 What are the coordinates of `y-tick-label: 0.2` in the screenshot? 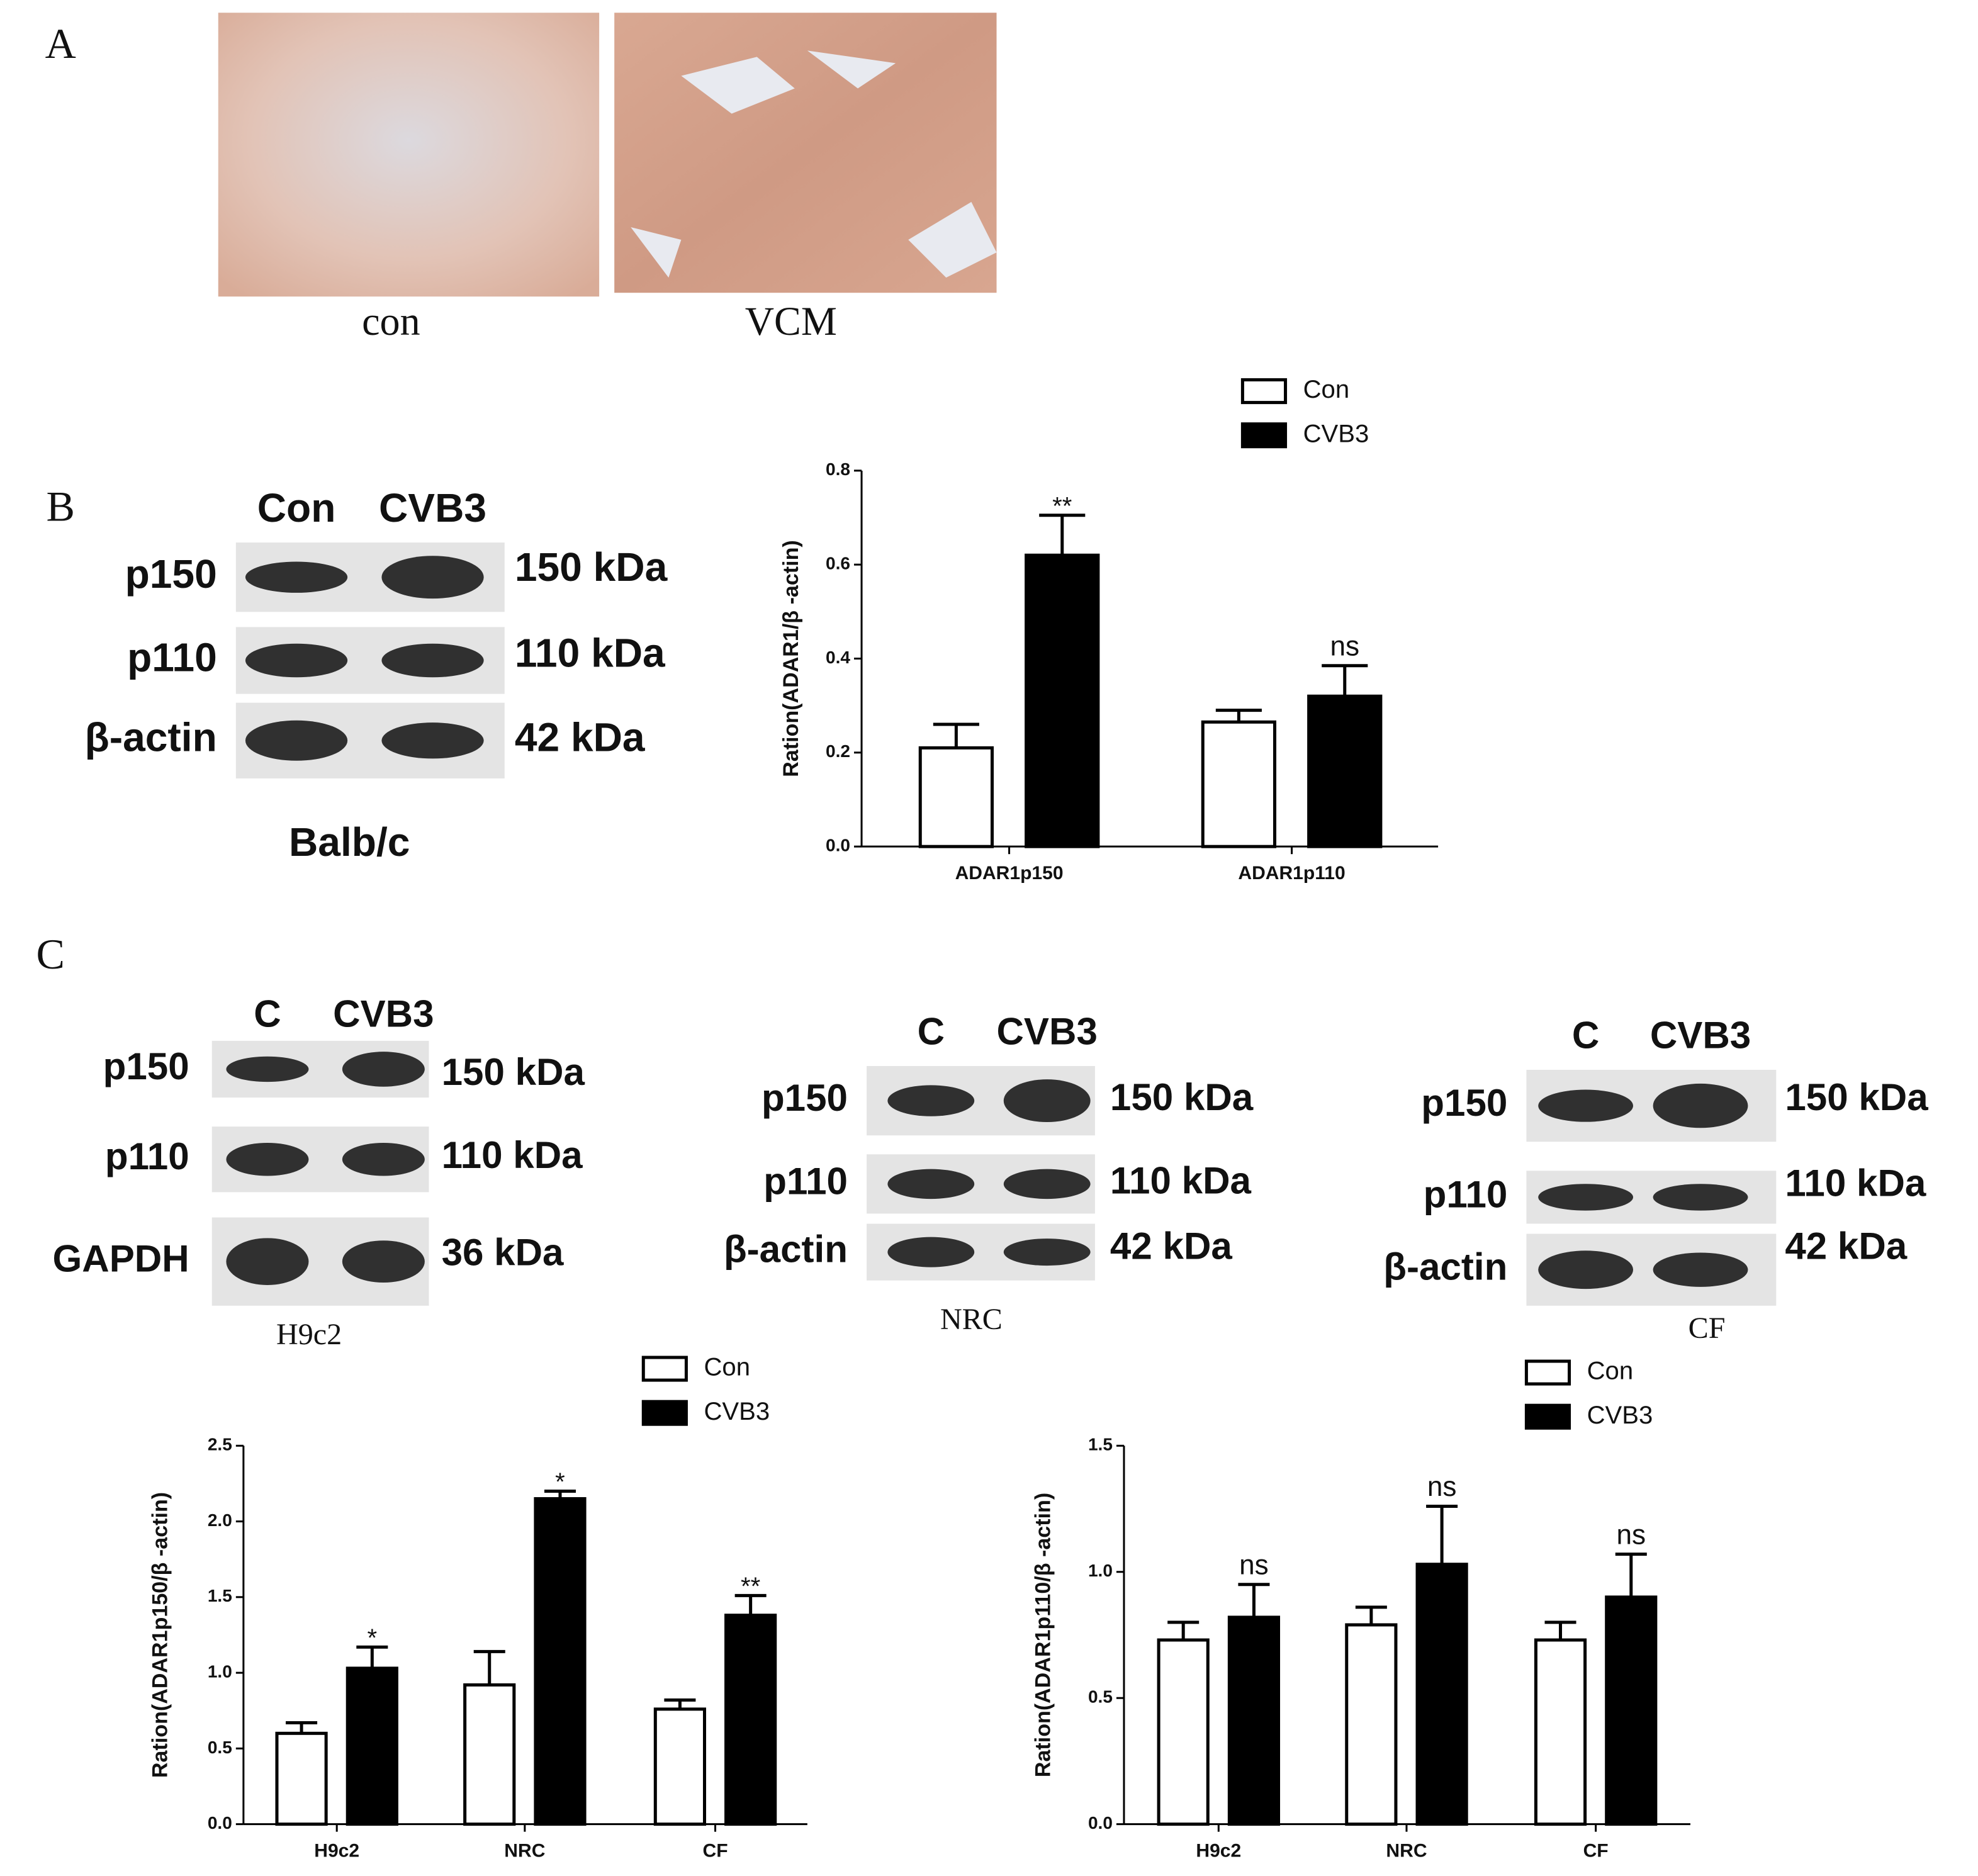 It's located at (838, 751).